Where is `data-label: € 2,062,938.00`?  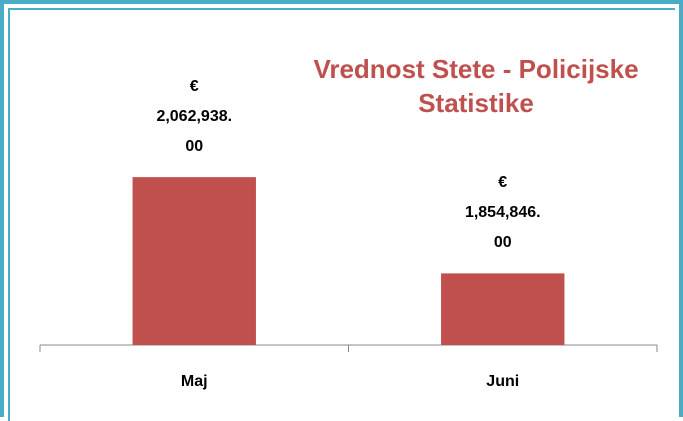 data-label: € 2,062,938.00 is located at coordinates (194, 117).